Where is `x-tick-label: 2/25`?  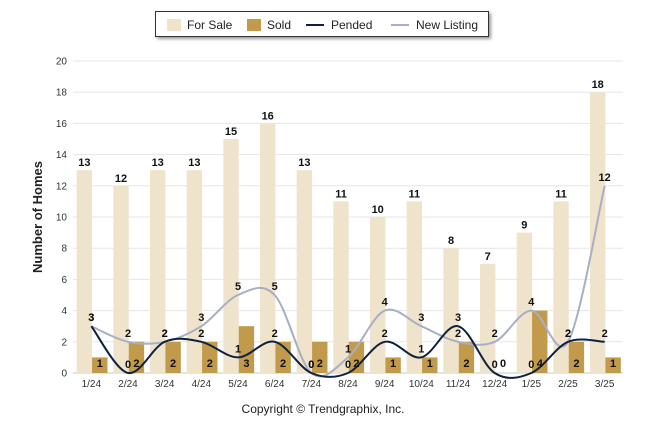
x-tick-label: 2/25 is located at coordinates (568, 384).